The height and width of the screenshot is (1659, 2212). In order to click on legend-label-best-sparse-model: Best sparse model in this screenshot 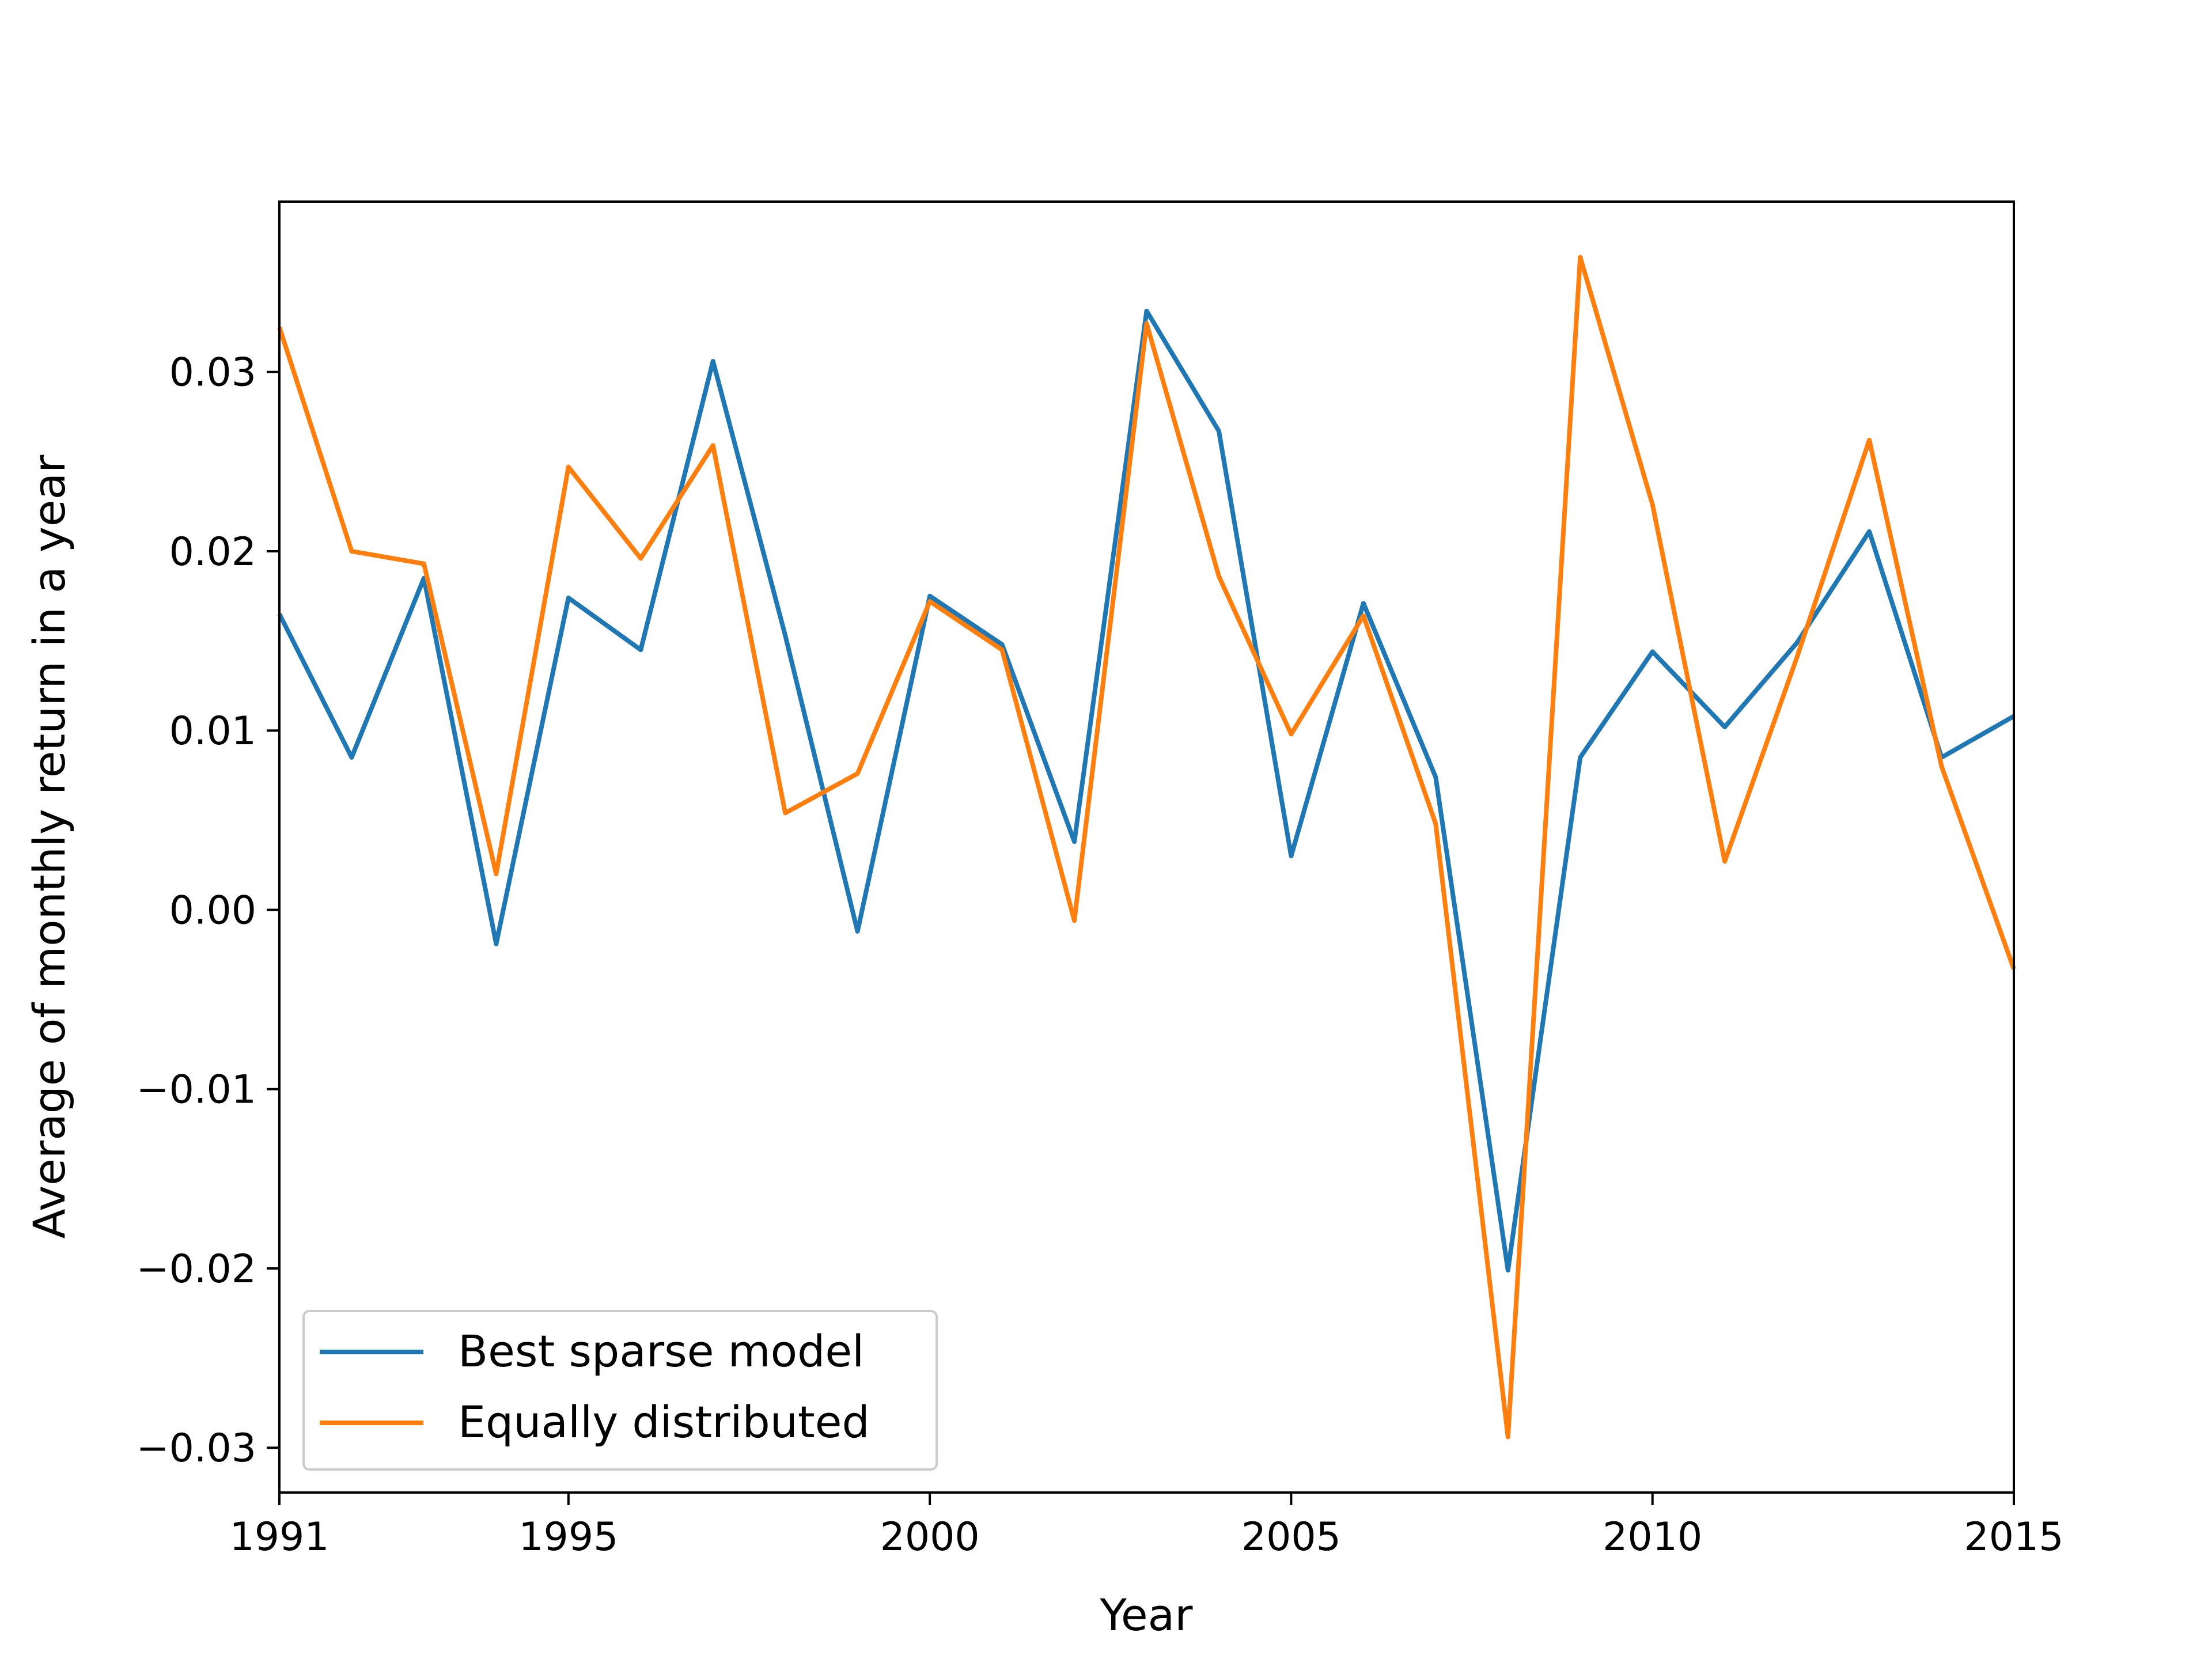, I will do `click(661, 1351)`.